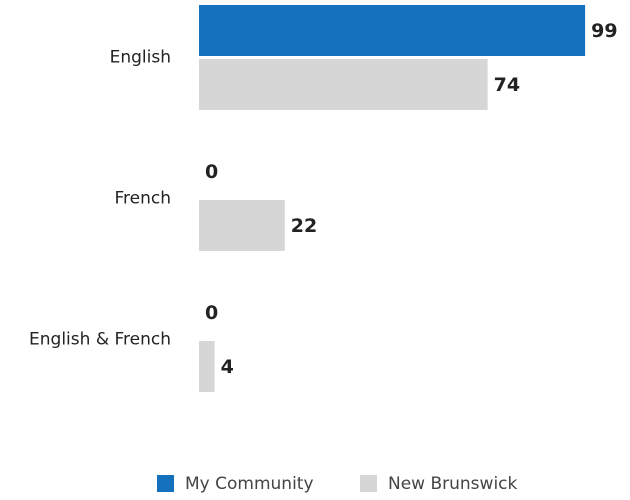 This screenshot has height=500, width=630. Describe the element at coordinates (249, 484) in the screenshot. I see `legend-label: My Community` at that location.